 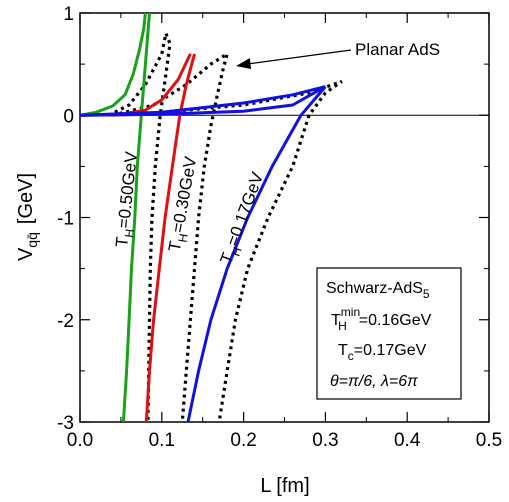 I want to click on curve-label-2: TH=0.17GeV, so click(x=243, y=218).